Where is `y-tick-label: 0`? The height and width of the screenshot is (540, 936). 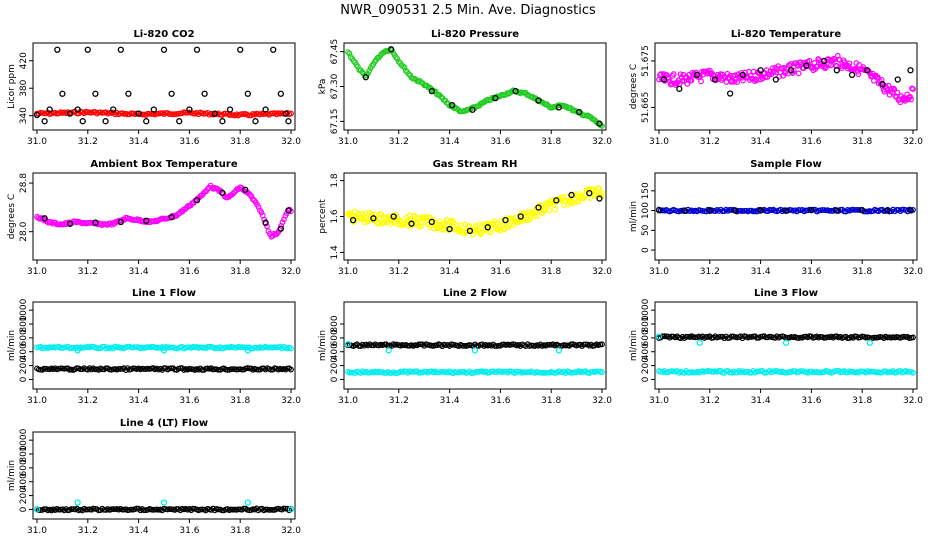 y-tick-label: 0 is located at coordinates (24, 509).